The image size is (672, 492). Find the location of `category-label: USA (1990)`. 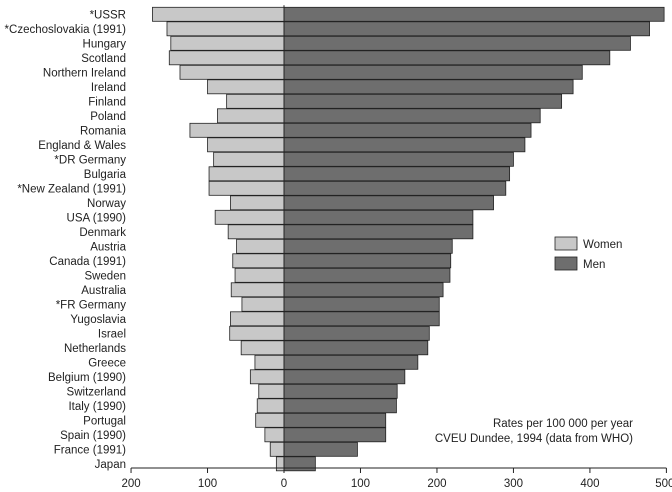

category-label: USA (1990) is located at coordinates (97, 218).